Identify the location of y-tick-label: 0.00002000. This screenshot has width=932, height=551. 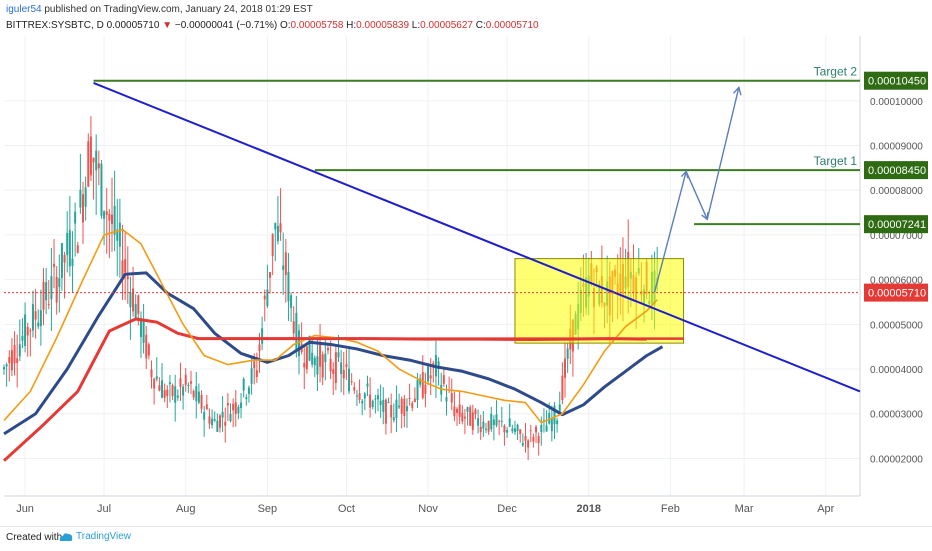
(896, 459).